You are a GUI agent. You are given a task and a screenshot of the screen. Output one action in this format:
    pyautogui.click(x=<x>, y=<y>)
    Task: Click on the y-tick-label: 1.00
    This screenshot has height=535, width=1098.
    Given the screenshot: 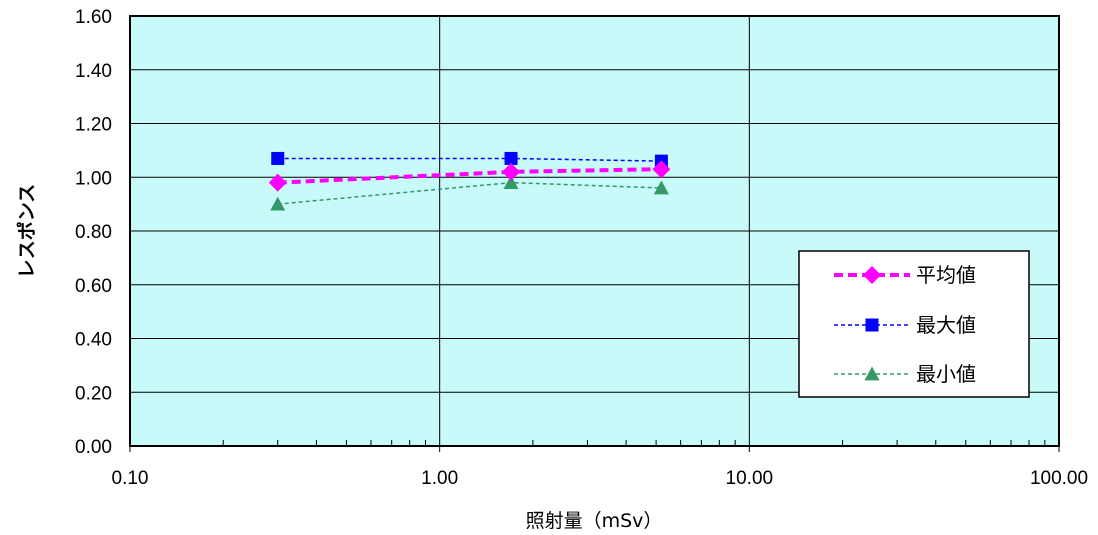 What is the action you would take?
    pyautogui.click(x=93, y=178)
    